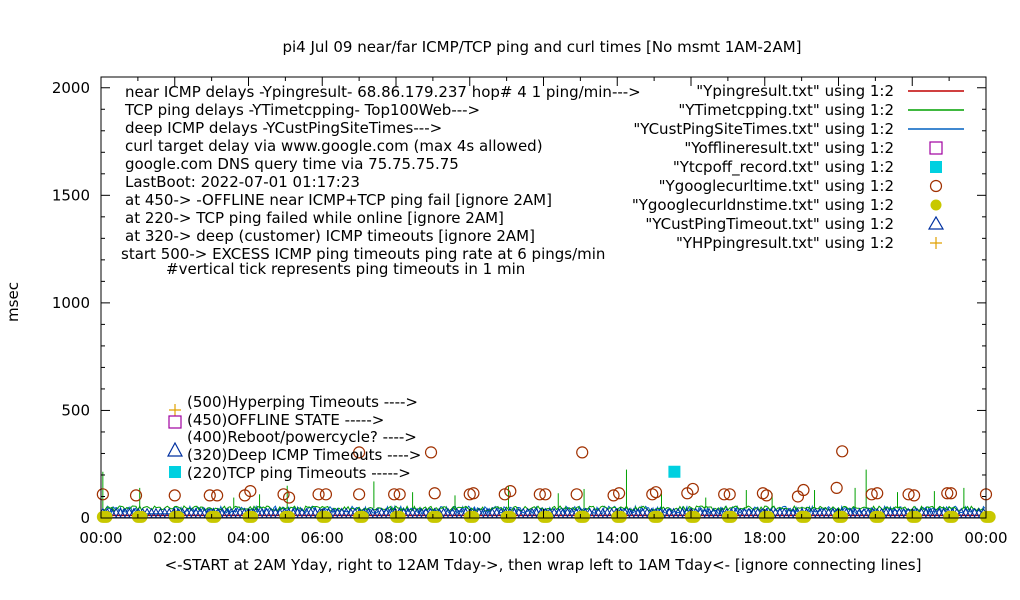 The image size is (1020, 600). What do you see at coordinates (304, 455) in the screenshot?
I see `marker-key-line: (320)Deep ICMP Timeouts ---->` at bounding box center [304, 455].